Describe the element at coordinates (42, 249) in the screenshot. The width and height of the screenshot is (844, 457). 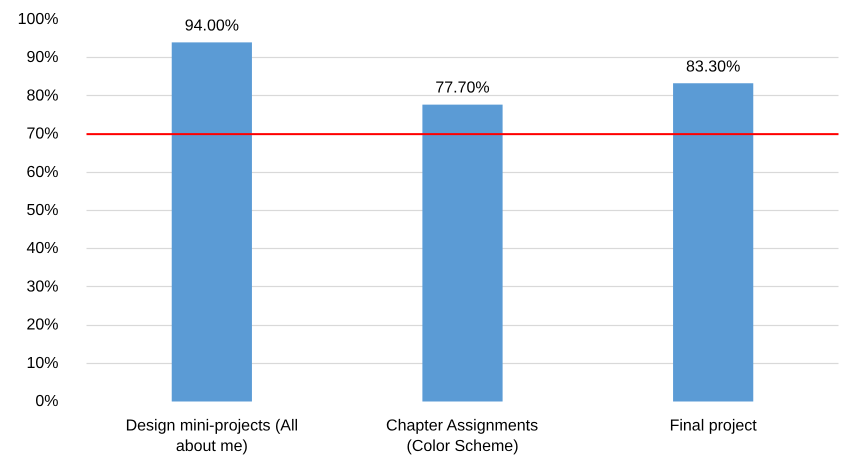
I see `y-tick-label: 40%` at that location.